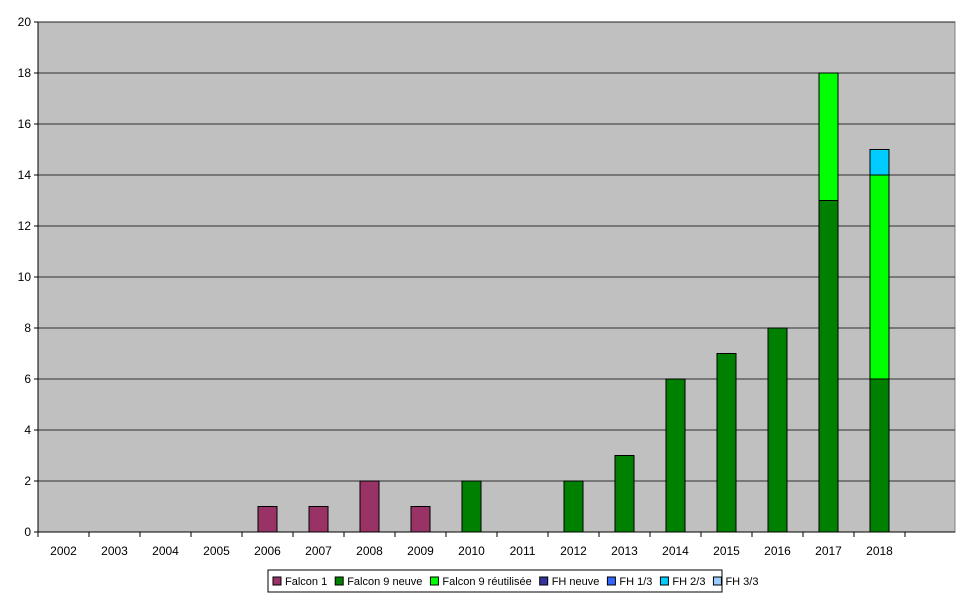  I want to click on legend-item: FH 3/3, so click(735, 582).